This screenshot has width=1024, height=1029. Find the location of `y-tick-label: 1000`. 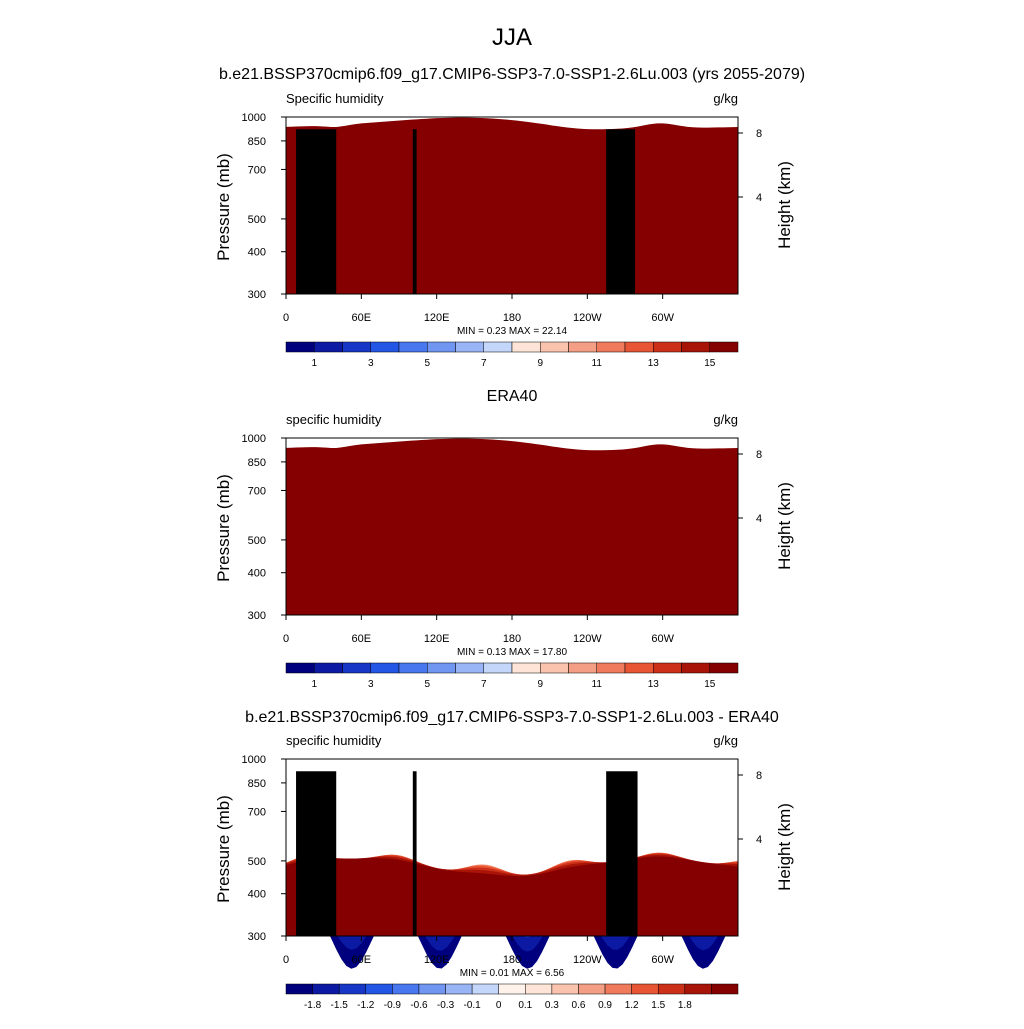

y-tick-label: 1000 is located at coordinates (254, 439).